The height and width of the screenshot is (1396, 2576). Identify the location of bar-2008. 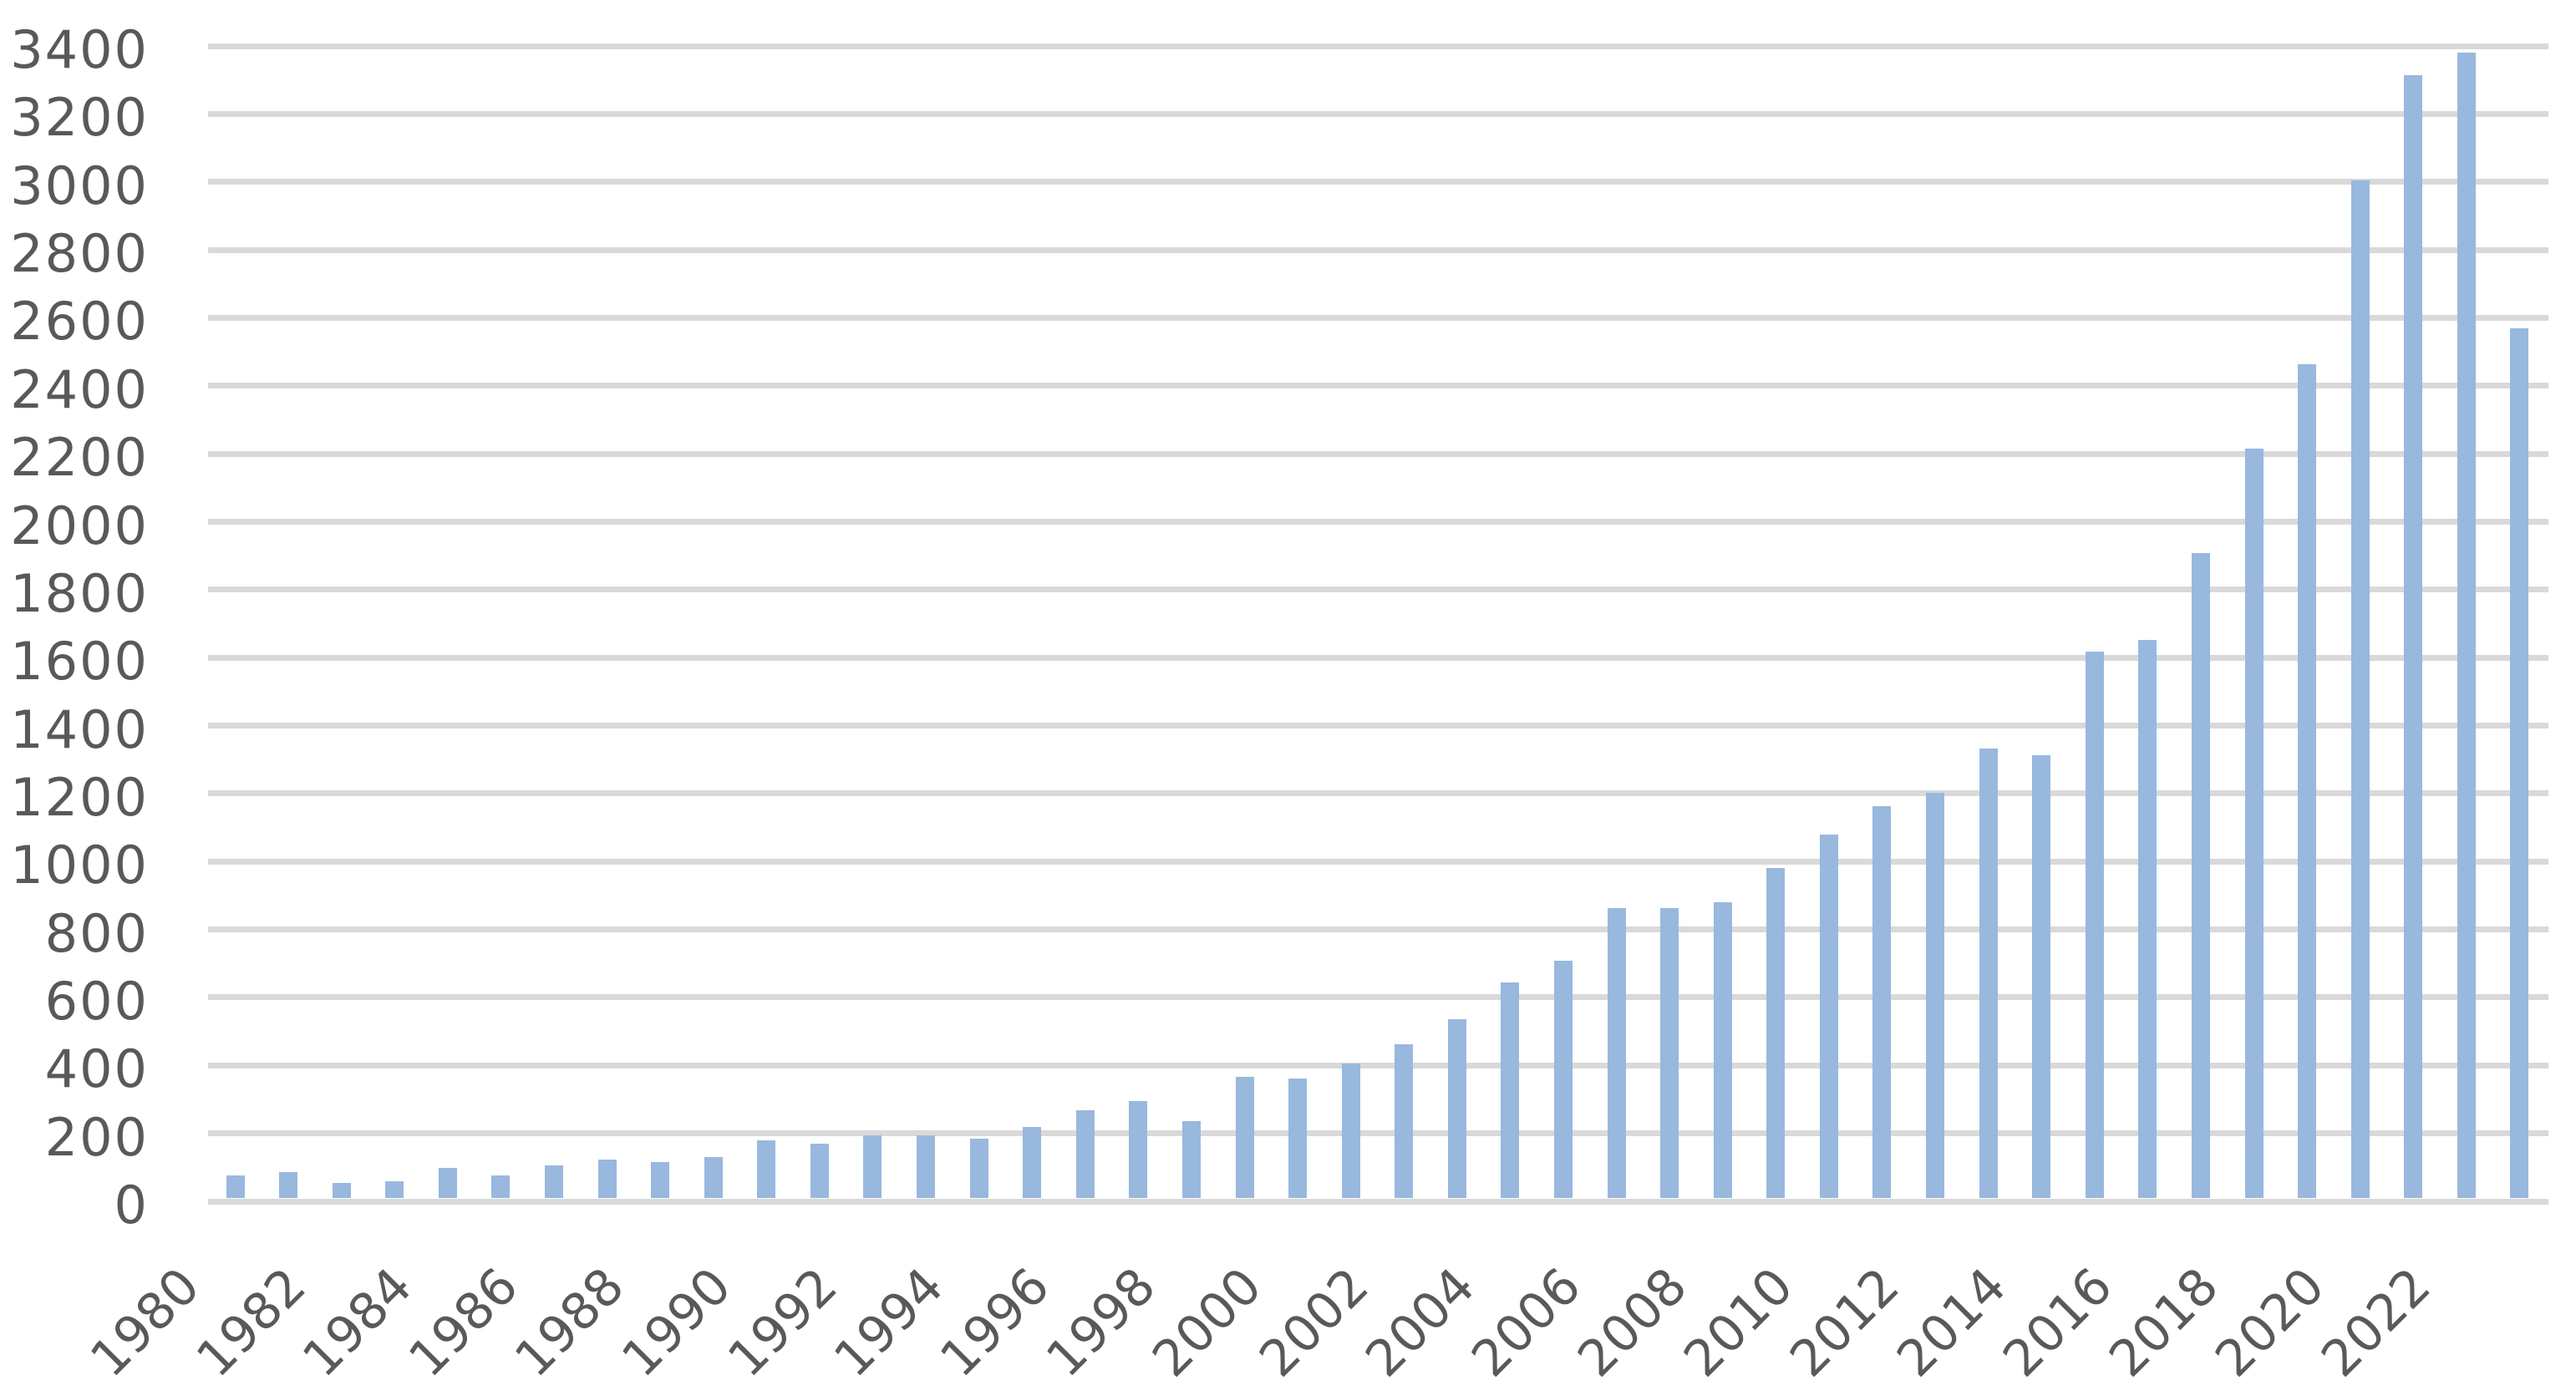
(1723, 1050).